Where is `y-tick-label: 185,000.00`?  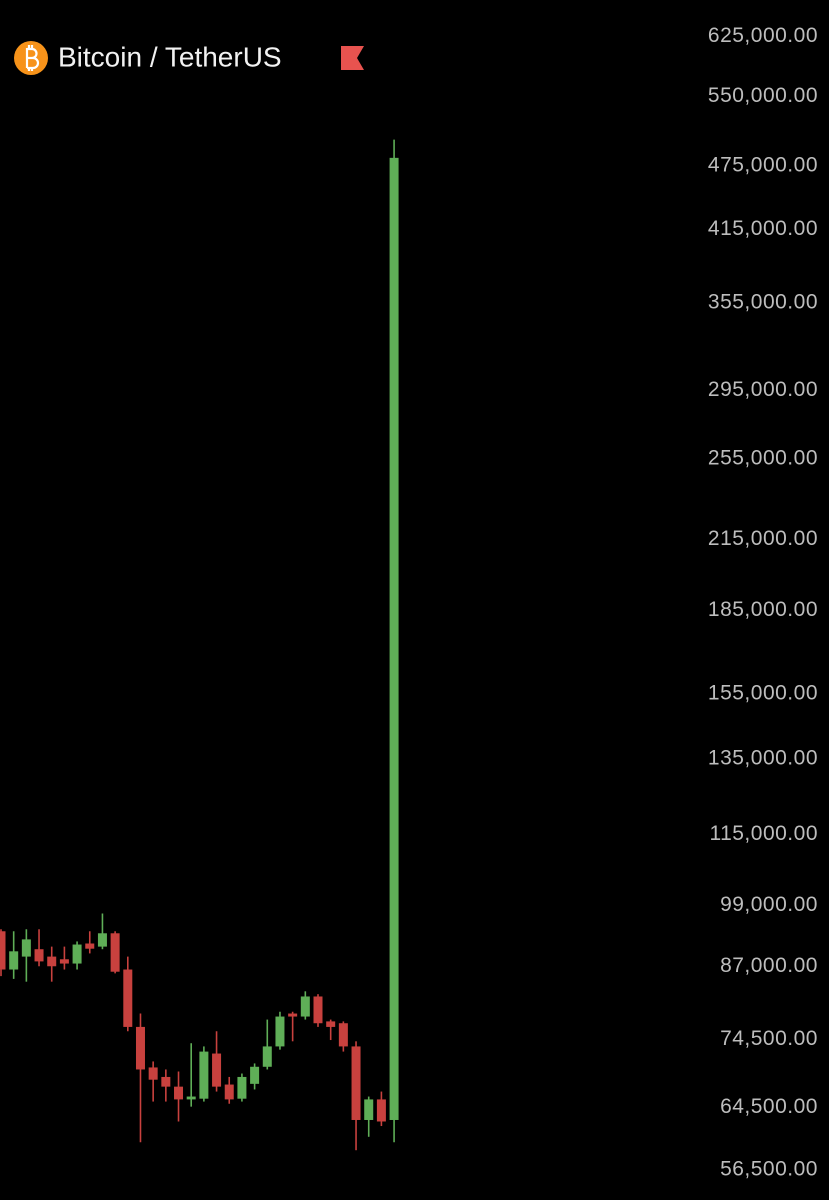
y-tick-label: 185,000.00 is located at coordinates (763, 609).